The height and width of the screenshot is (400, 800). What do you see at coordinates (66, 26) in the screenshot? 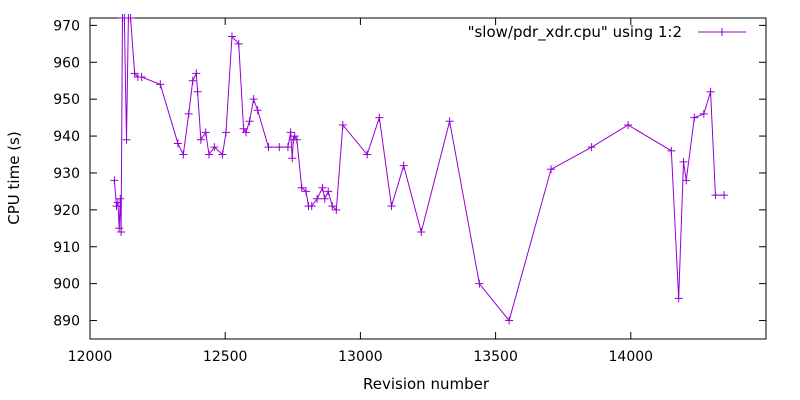
I see `y-tick-label: 970` at bounding box center [66, 26].